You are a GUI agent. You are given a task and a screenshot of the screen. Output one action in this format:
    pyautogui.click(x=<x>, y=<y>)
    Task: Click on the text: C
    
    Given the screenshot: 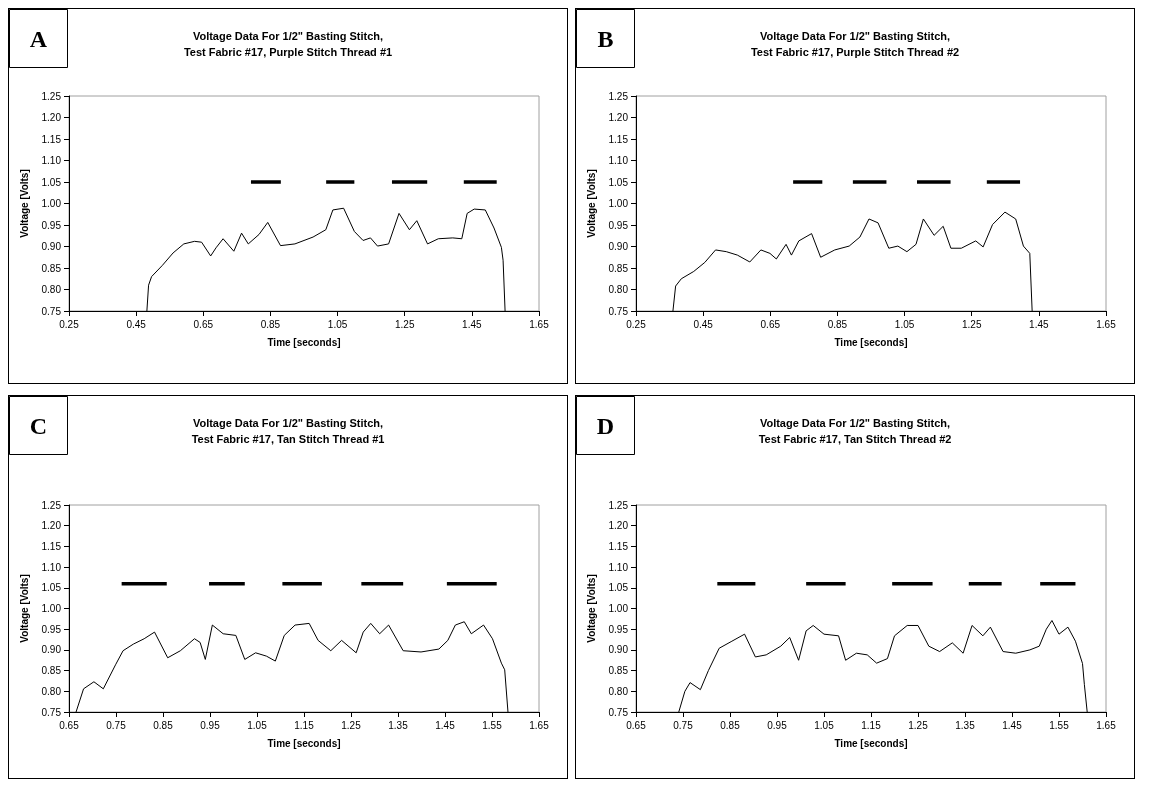 What is the action you would take?
    pyautogui.click(x=38, y=425)
    